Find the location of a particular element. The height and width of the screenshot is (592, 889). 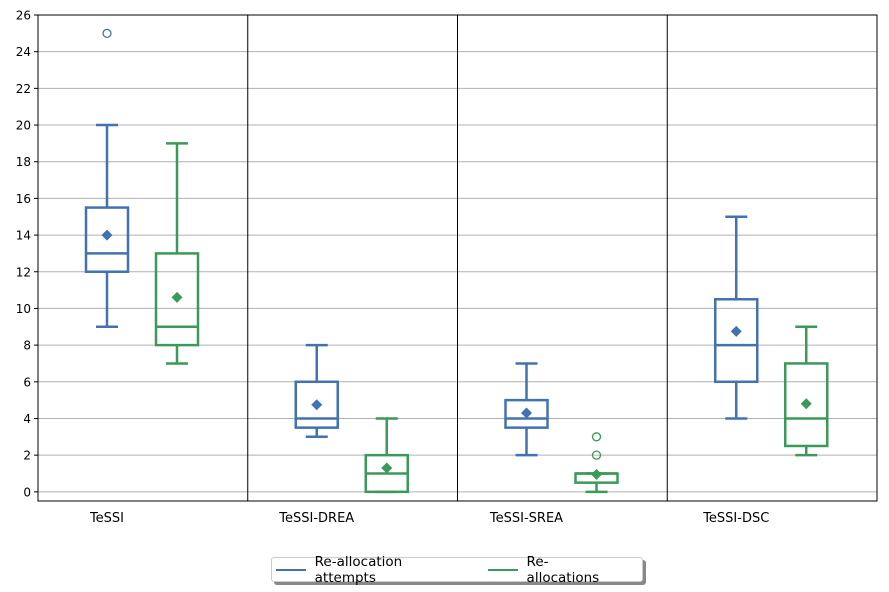

legend-swatch-reallocations is located at coordinates (502, 569).